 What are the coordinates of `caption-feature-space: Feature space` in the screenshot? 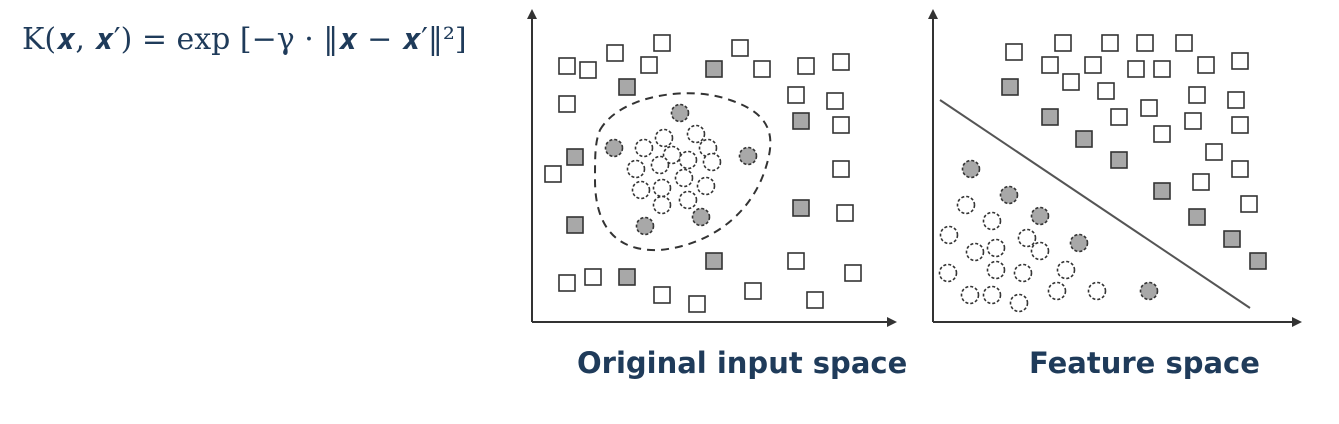 It's located at (1144, 363).